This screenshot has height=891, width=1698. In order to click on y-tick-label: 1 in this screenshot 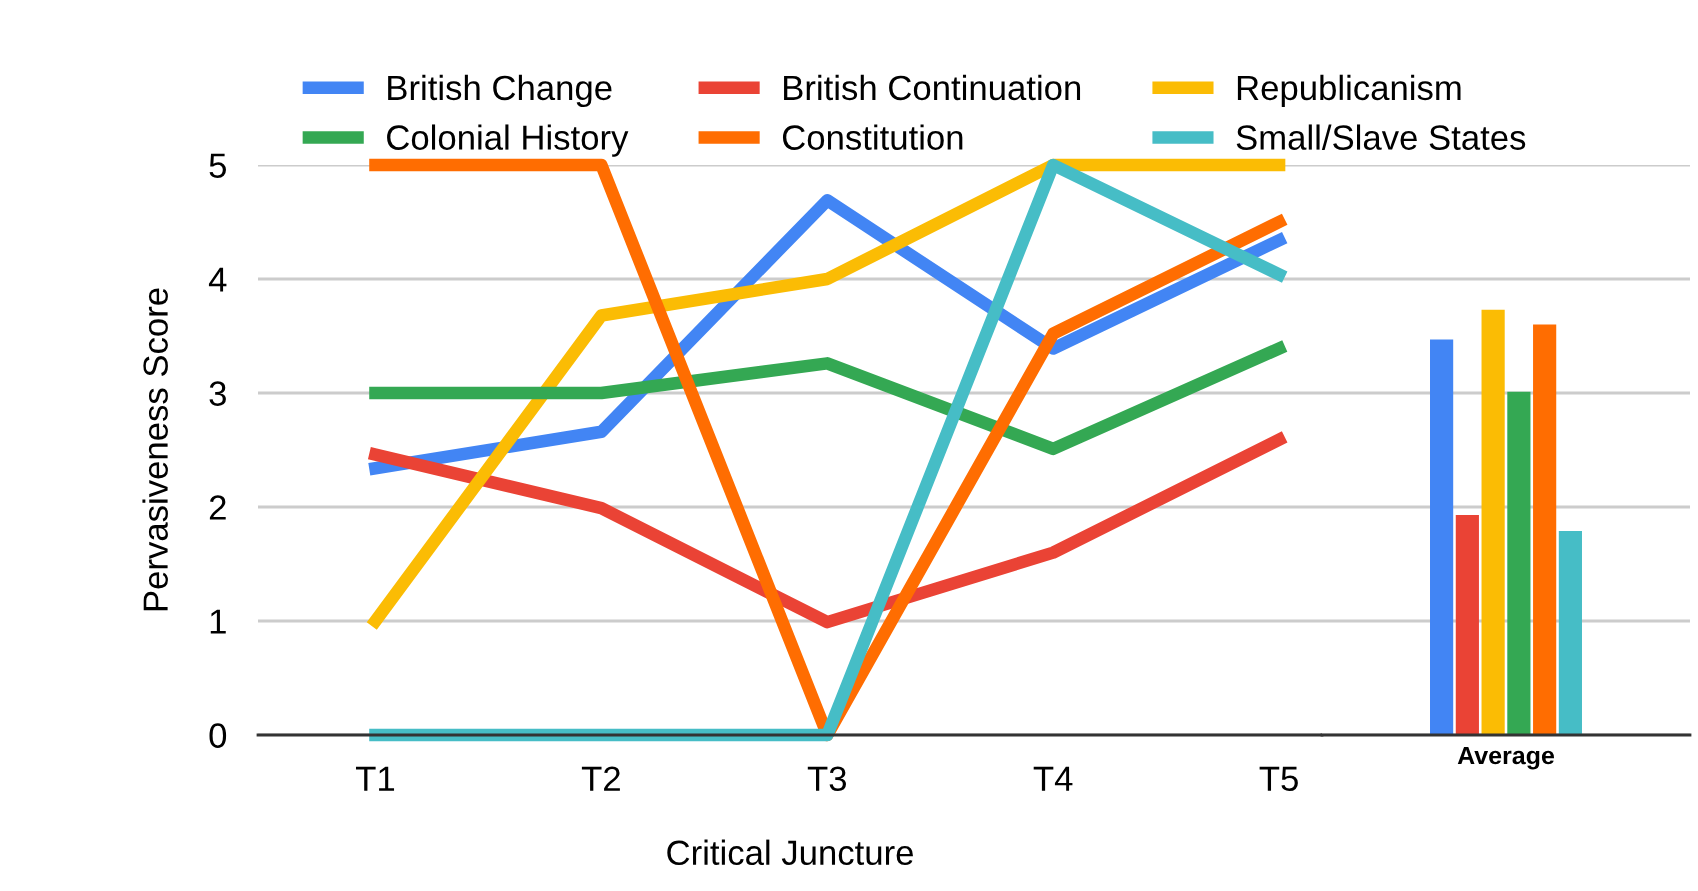, I will do `click(218, 621)`.